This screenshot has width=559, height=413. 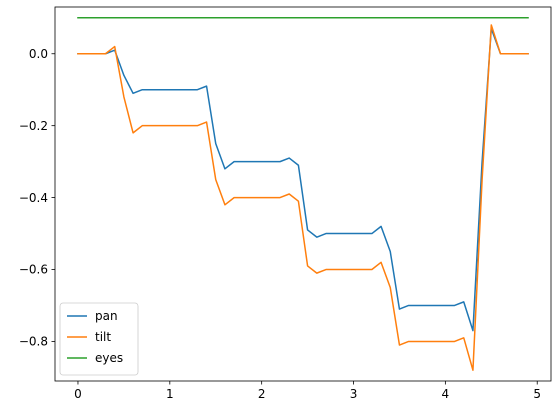 What do you see at coordinates (103, 337) in the screenshot?
I see `legend-label-tilt: tilt` at bounding box center [103, 337].